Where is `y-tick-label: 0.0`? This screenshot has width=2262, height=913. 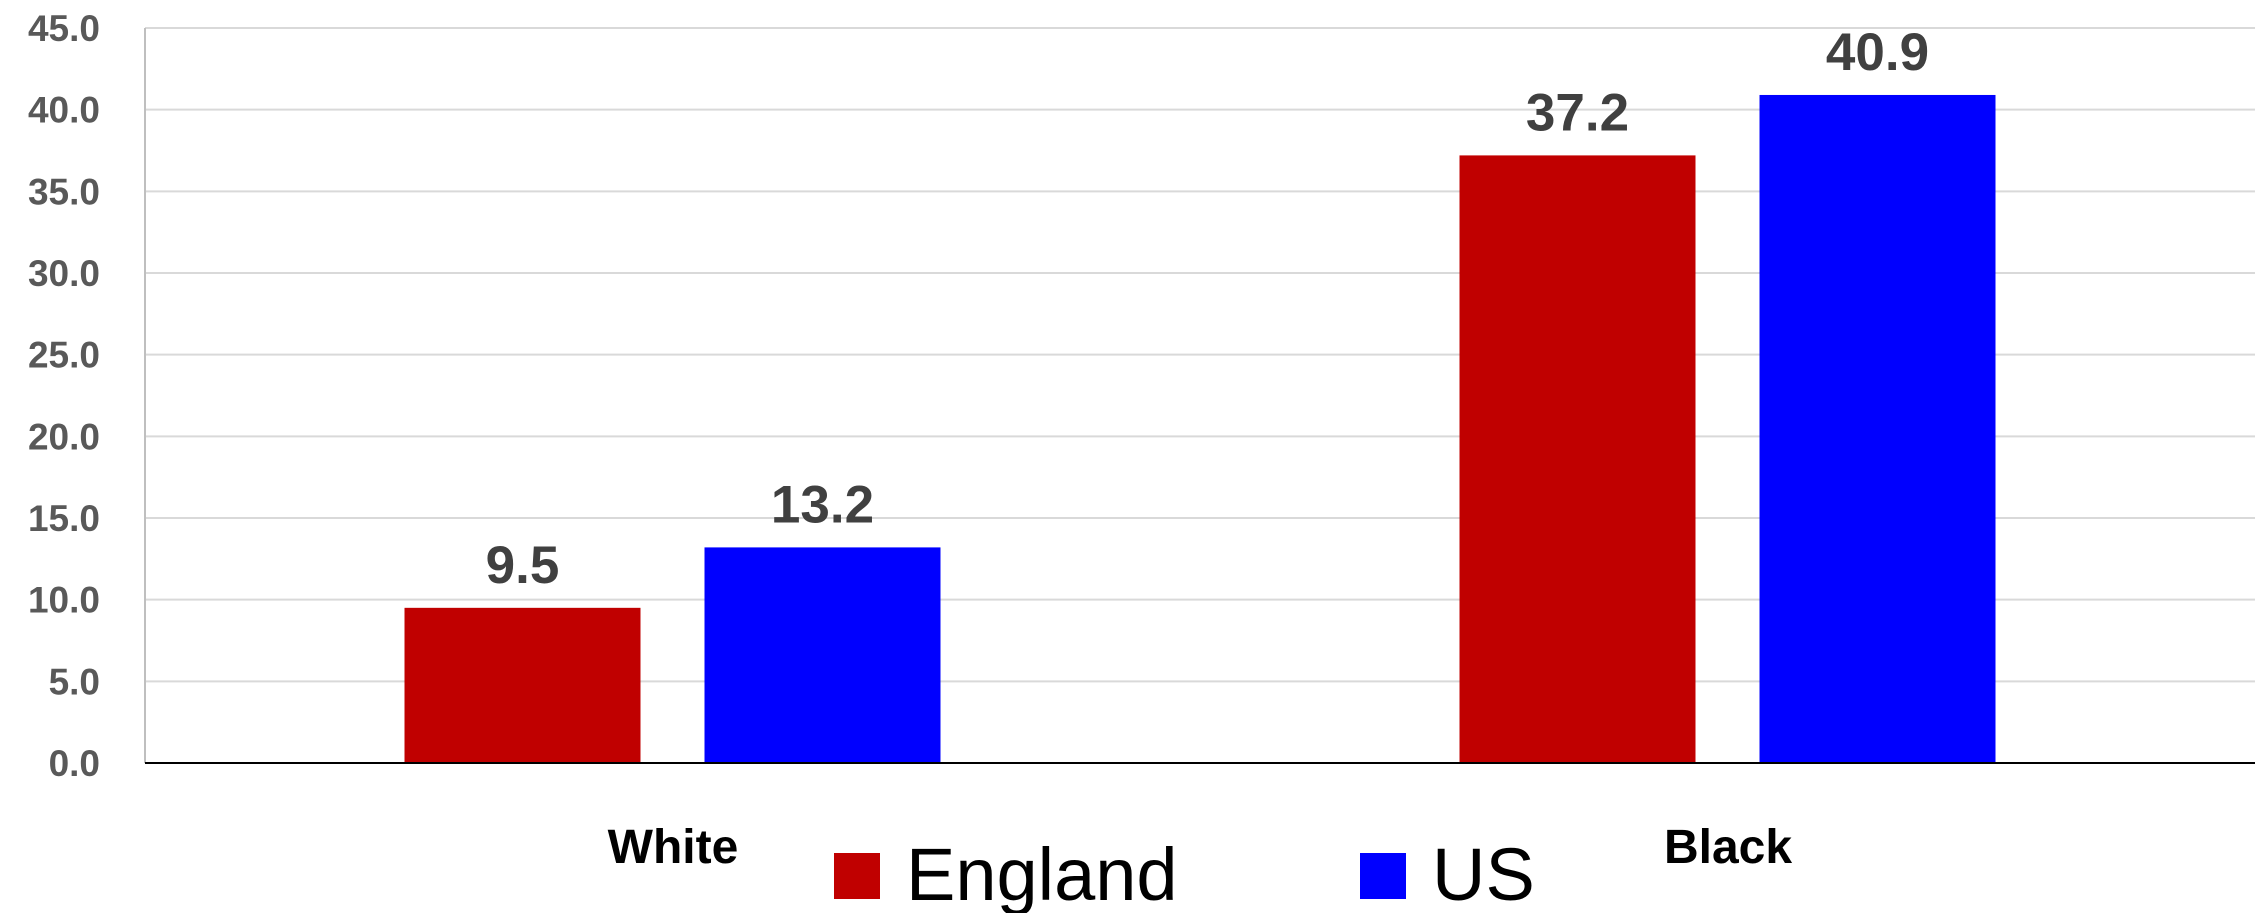
y-tick-label: 0.0 is located at coordinates (74, 763).